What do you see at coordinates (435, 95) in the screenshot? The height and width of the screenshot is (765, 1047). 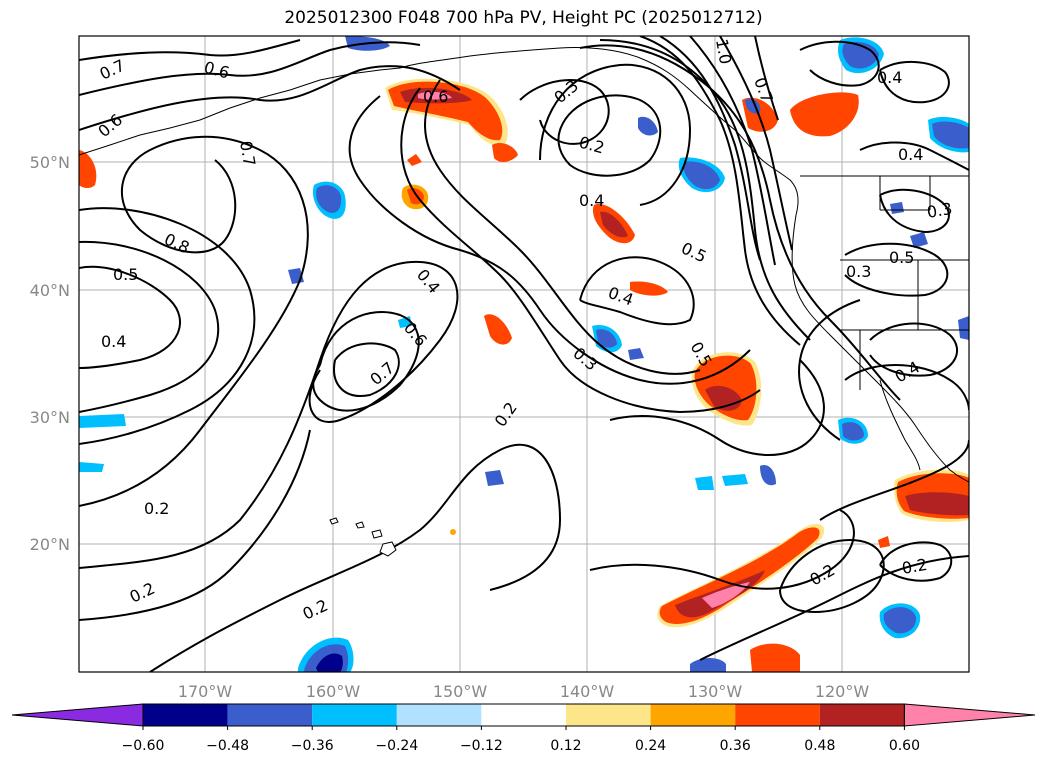 I see `pv-area-gulf-alaska` at bounding box center [435, 95].